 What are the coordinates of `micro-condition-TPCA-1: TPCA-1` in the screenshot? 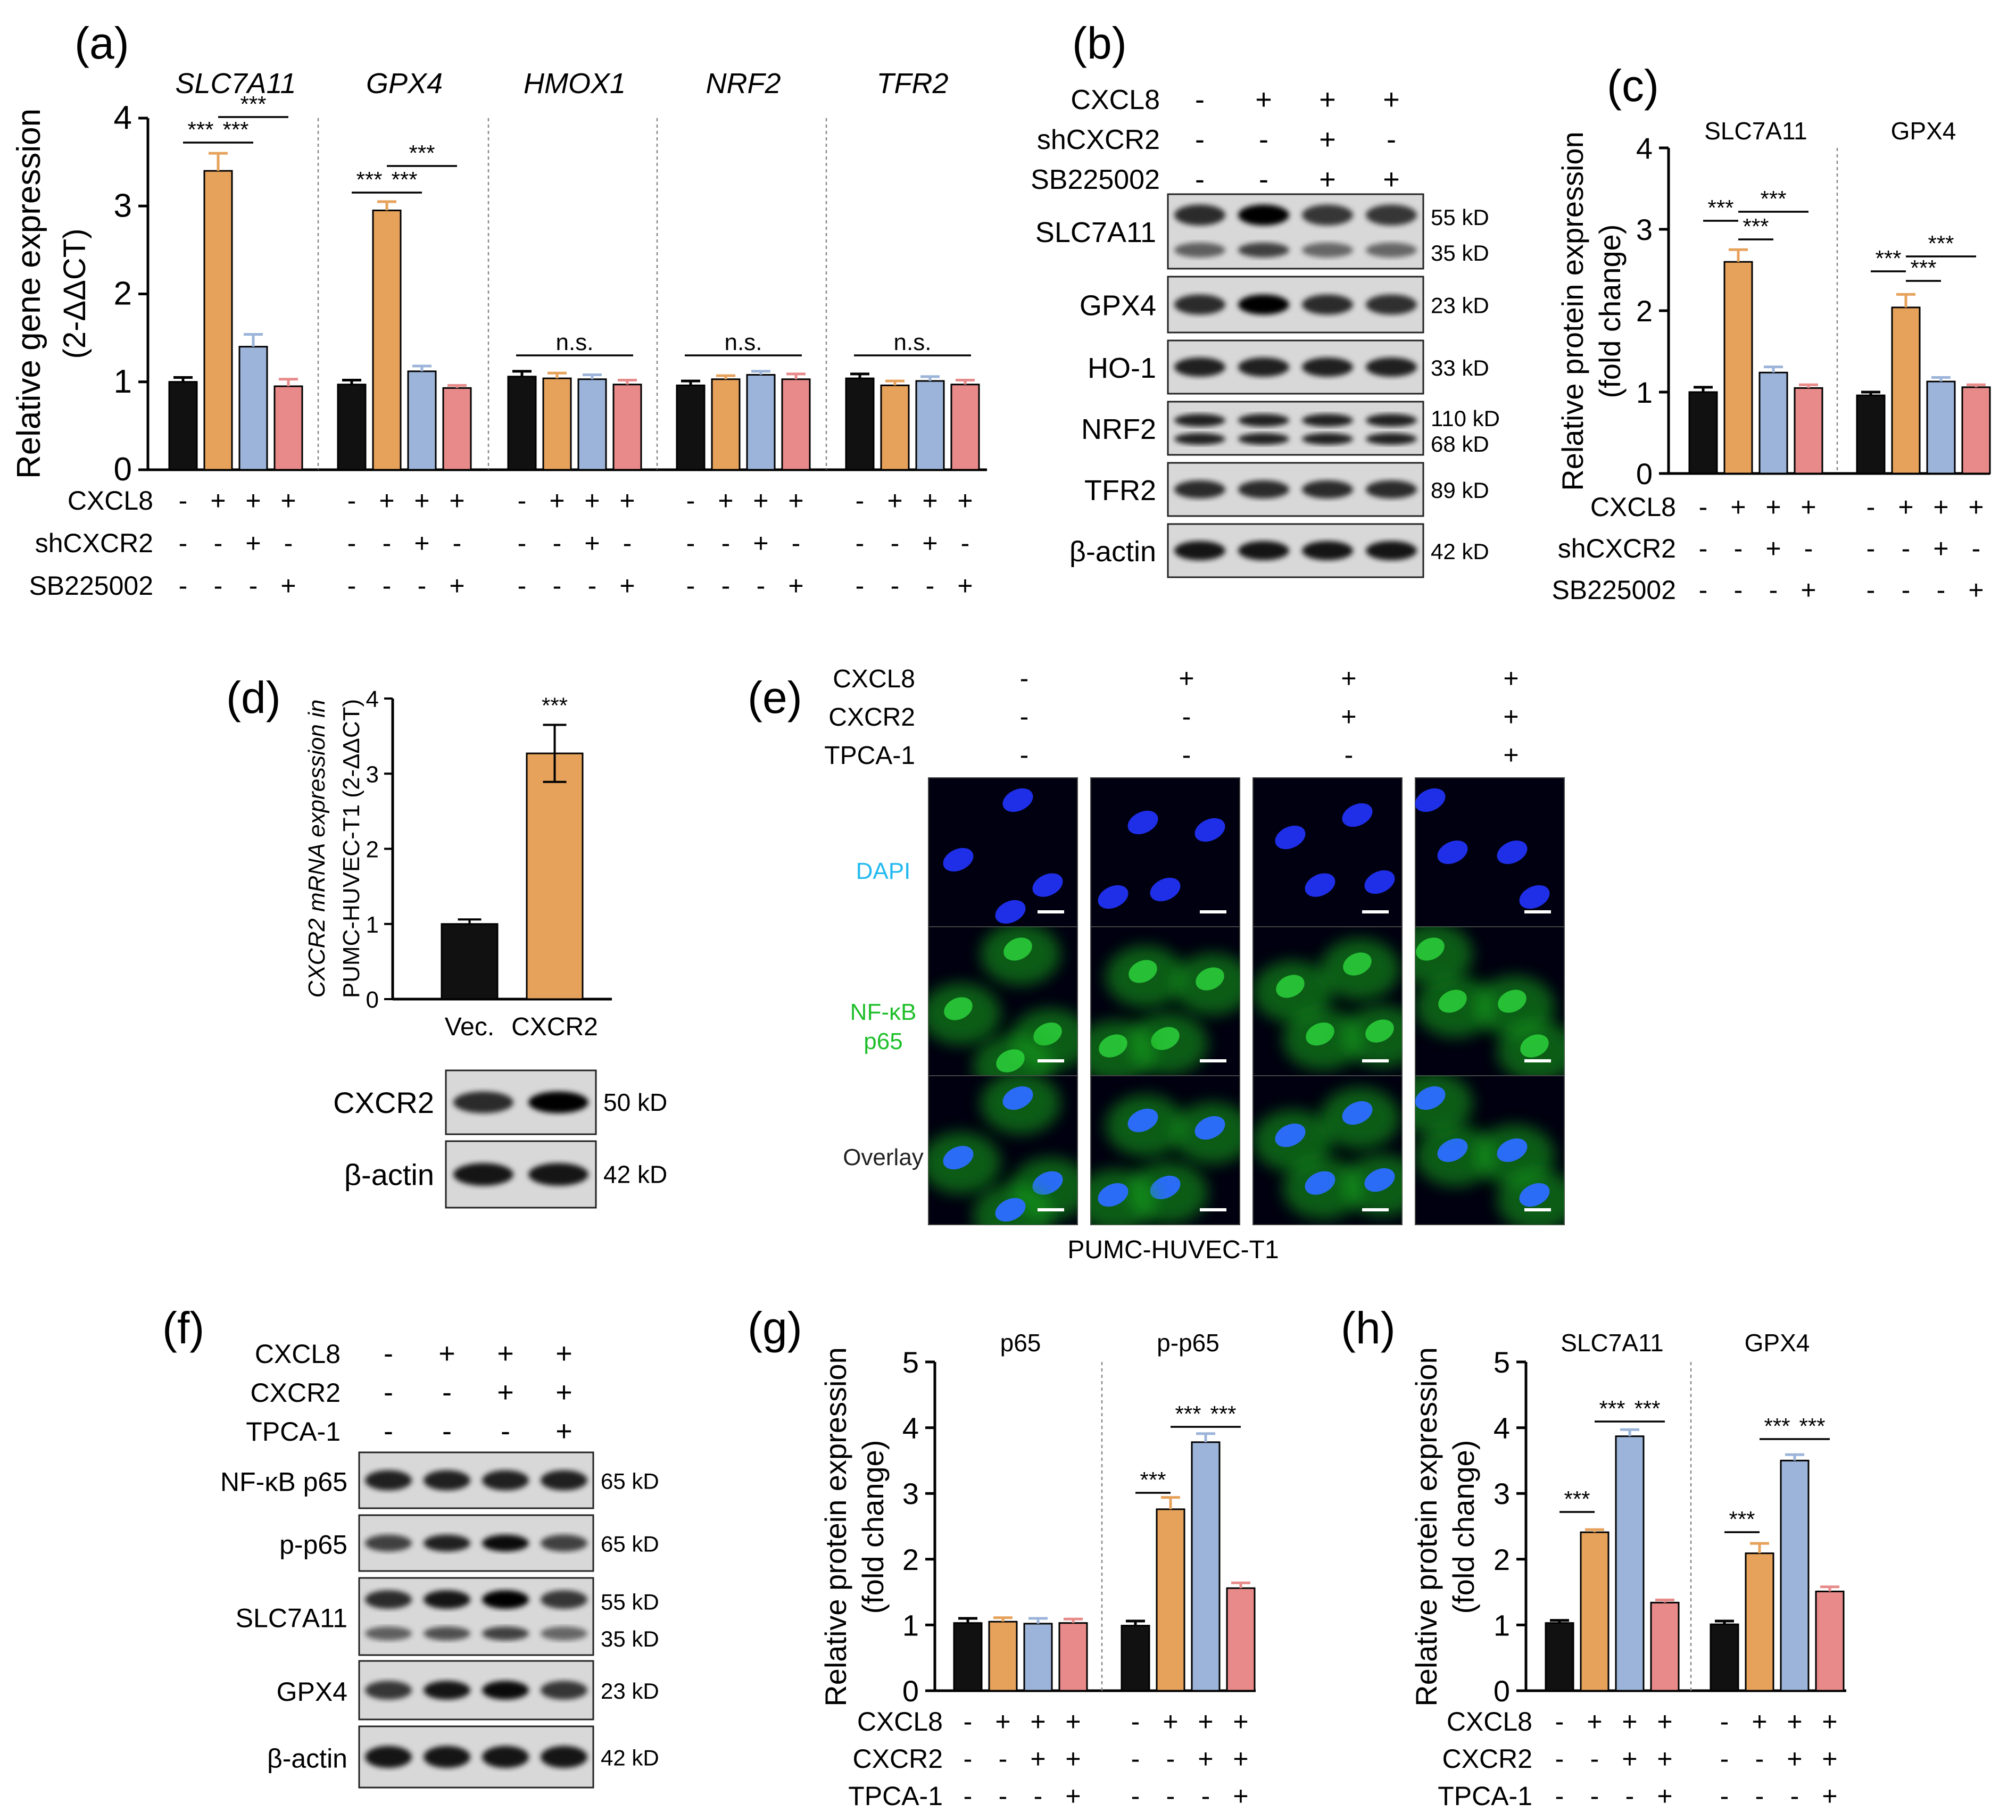 It's located at (870, 756).